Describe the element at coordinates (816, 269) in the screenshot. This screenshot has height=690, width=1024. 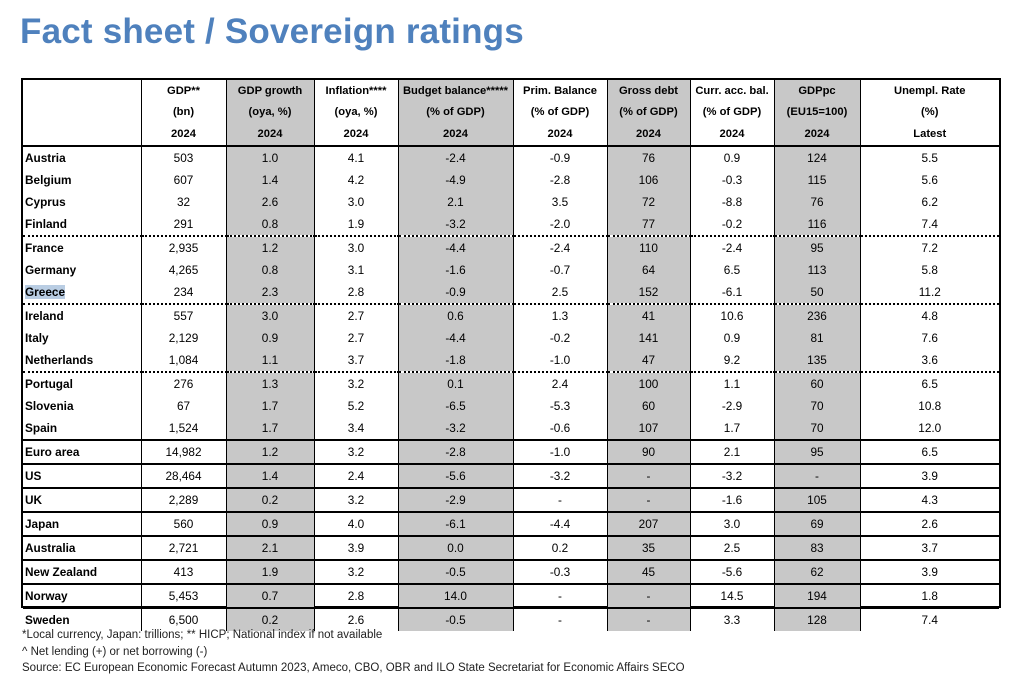
I see `table-cell: 113` at that location.